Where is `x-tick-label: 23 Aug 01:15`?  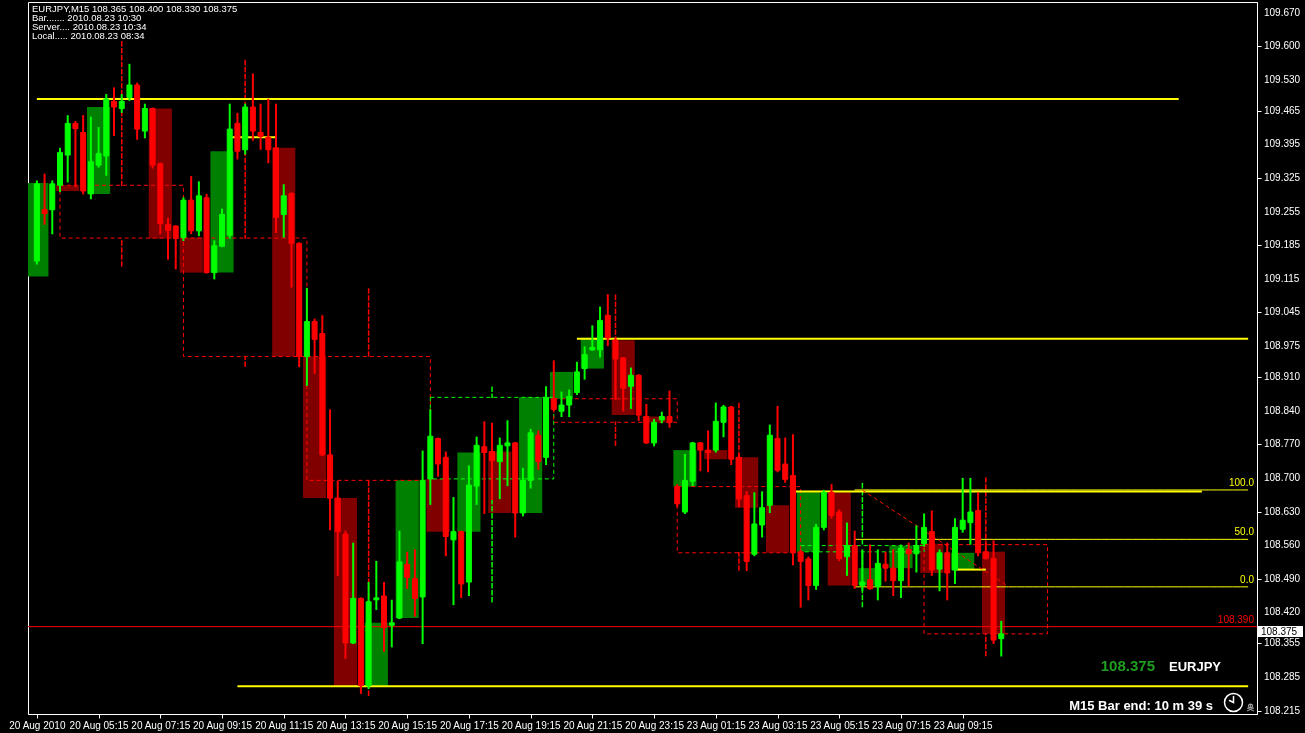
x-tick-label: 23 Aug 01:15 is located at coordinates (716, 725).